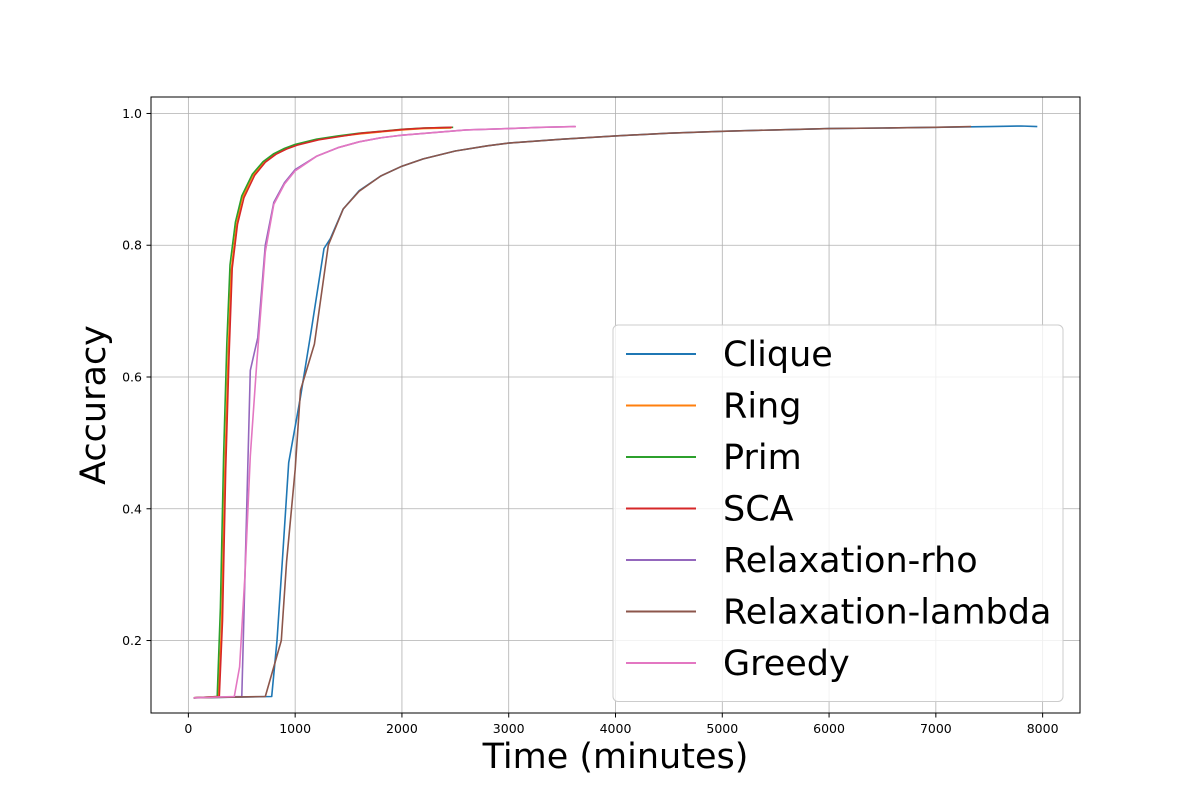 The image size is (1200, 800). I want to click on x-axis: 0 1000 2000 3000 4000 5000 6000 7000 8000, so click(621, 724).